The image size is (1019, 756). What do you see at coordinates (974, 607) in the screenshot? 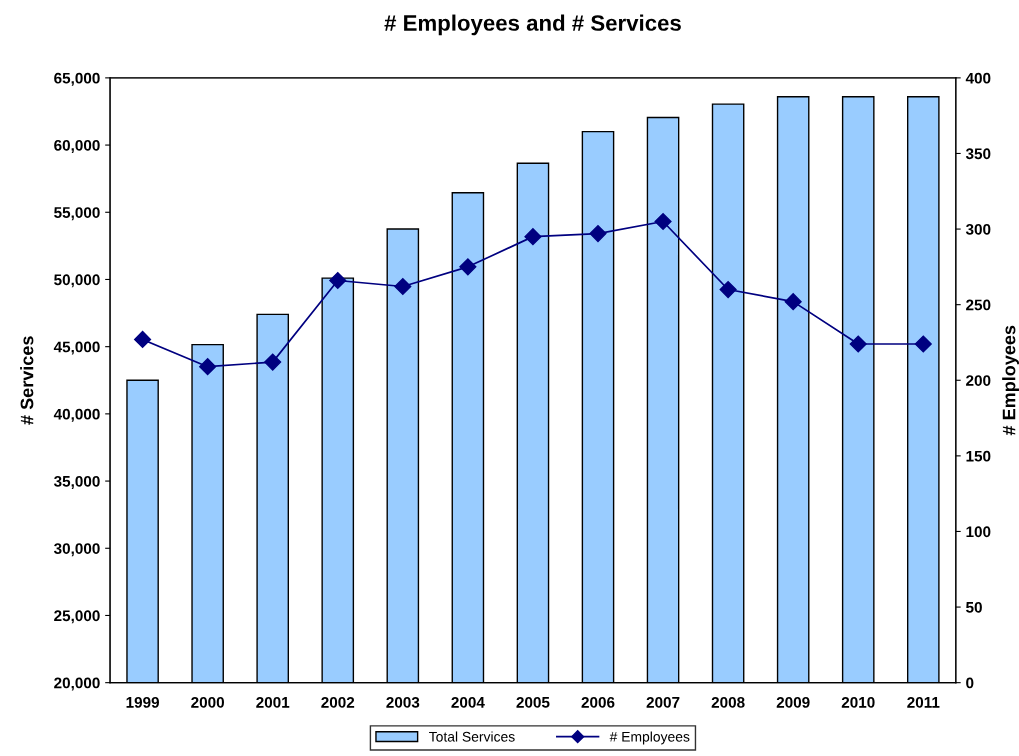
I see `y2-tick-label: 50` at bounding box center [974, 607].